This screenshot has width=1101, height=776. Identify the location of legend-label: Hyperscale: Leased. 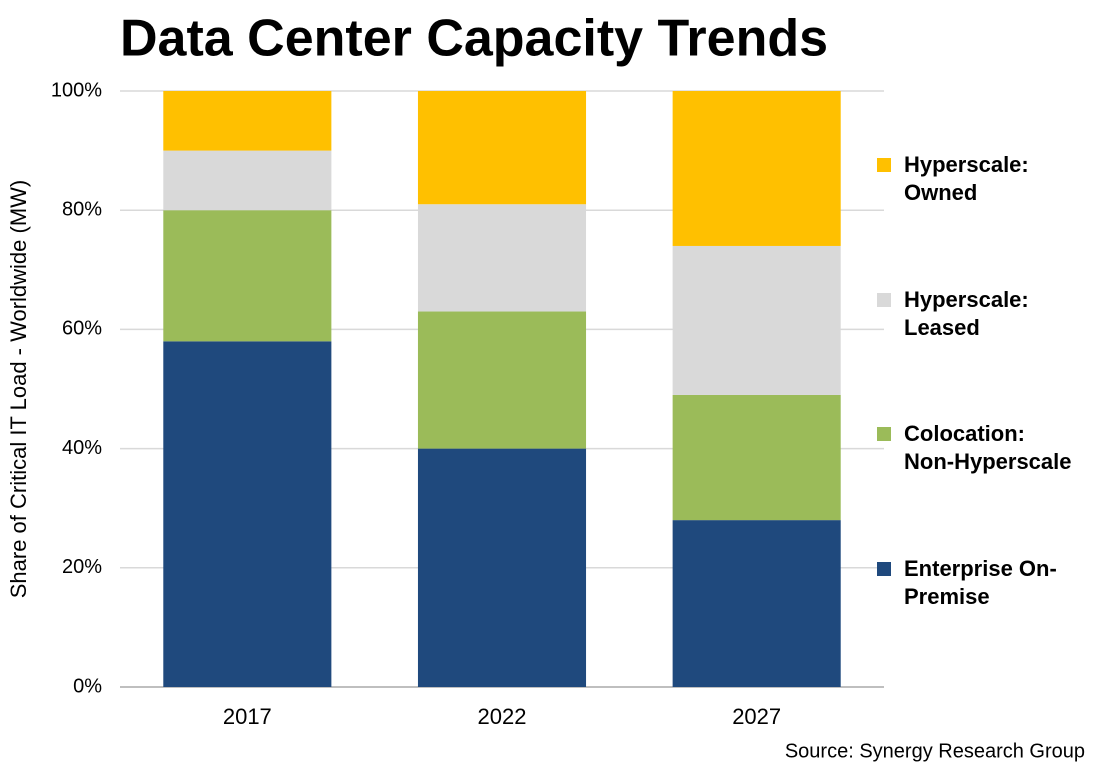
(966, 313).